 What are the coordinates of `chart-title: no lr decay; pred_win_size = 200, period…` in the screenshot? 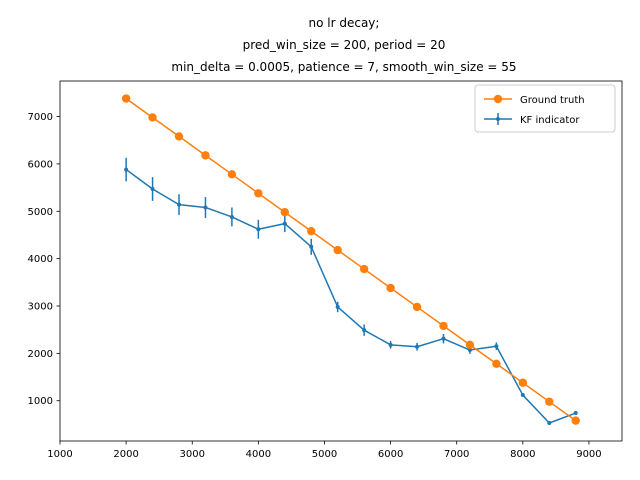 It's located at (343, 45).